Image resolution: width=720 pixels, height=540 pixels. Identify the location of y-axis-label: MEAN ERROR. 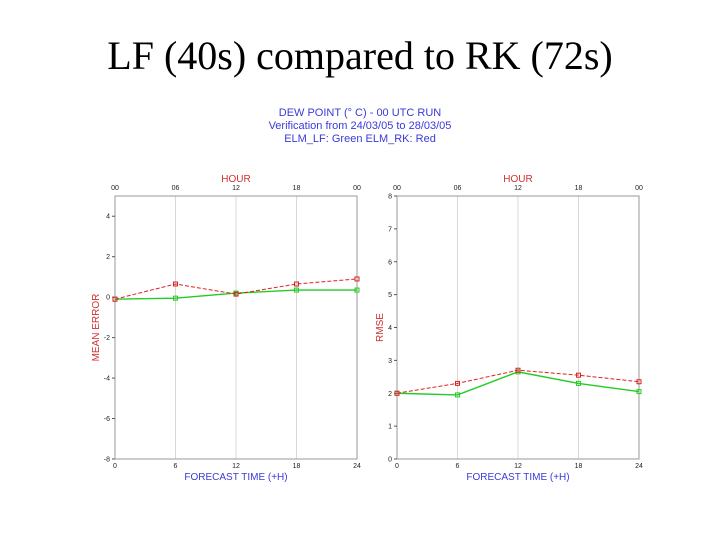
(96, 328).